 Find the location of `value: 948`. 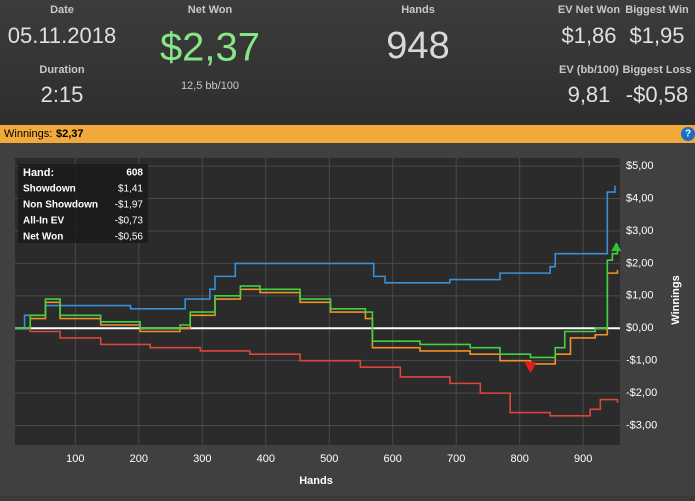

value: 948 is located at coordinates (417, 46).